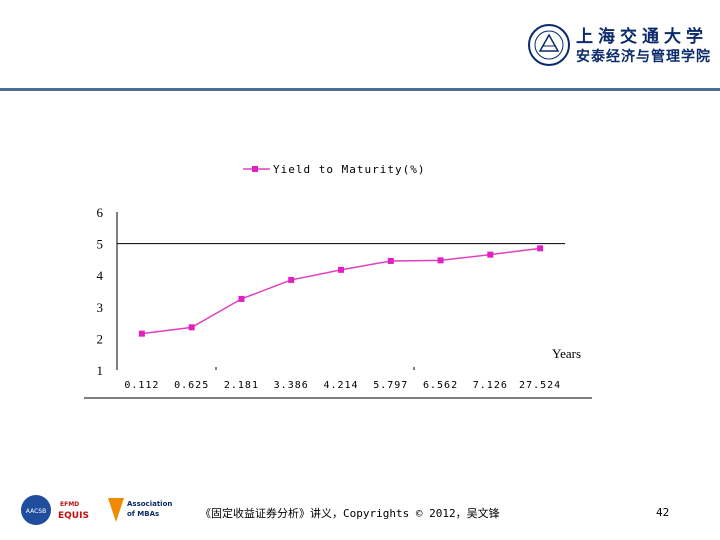 This screenshot has height=540, width=720. I want to click on x-axis-label: Years, so click(566, 353).